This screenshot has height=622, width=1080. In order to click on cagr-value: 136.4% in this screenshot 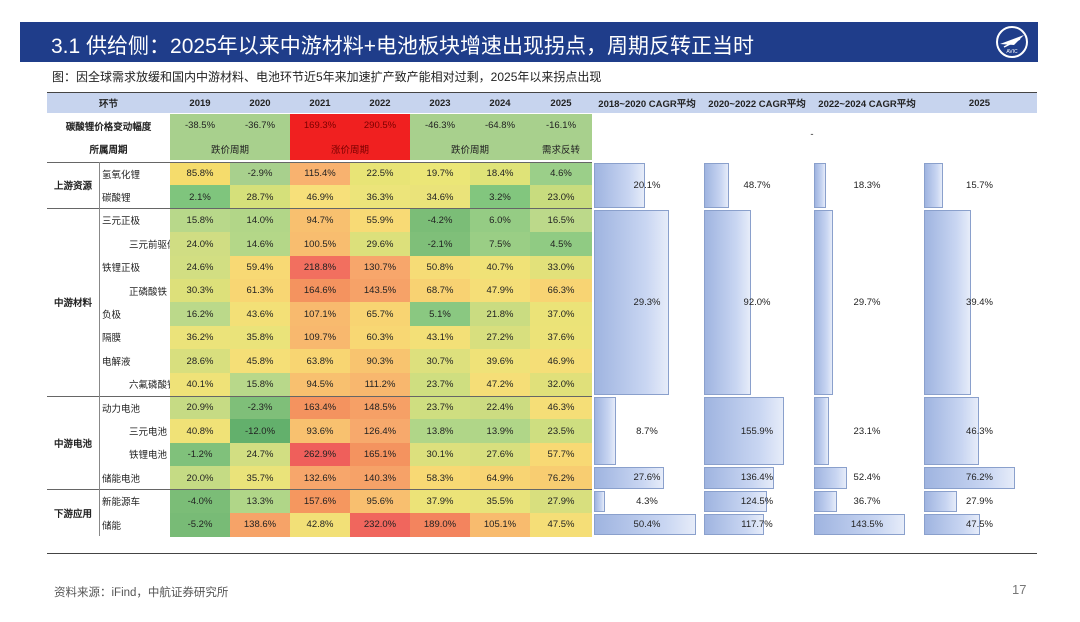, I will do `click(757, 478)`.